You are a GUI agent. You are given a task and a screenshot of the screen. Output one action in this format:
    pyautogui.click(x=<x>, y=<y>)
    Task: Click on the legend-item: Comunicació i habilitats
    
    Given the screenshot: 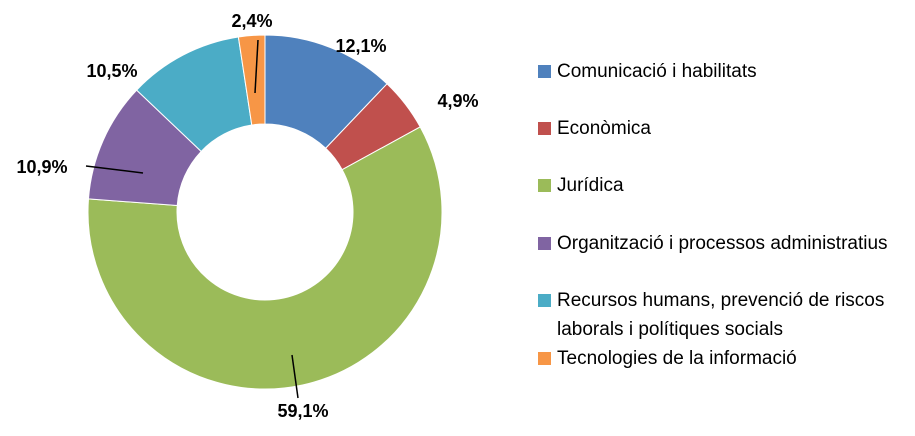 What is the action you would take?
    pyautogui.click(x=723, y=71)
    